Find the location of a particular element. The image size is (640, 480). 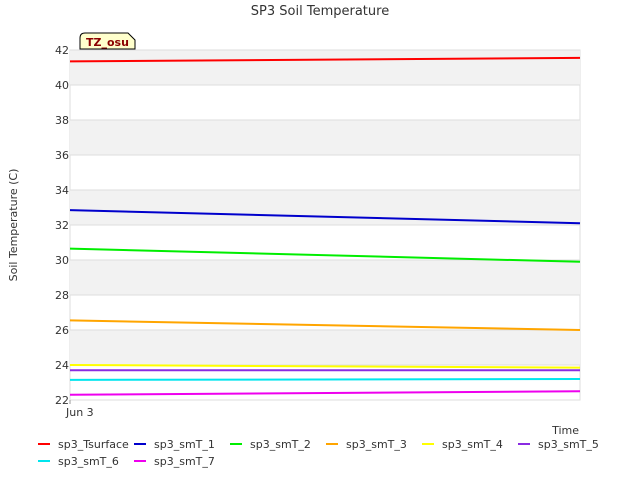

legend-label-sp3_smT_3: sp3_smT_3 is located at coordinates (376, 444).